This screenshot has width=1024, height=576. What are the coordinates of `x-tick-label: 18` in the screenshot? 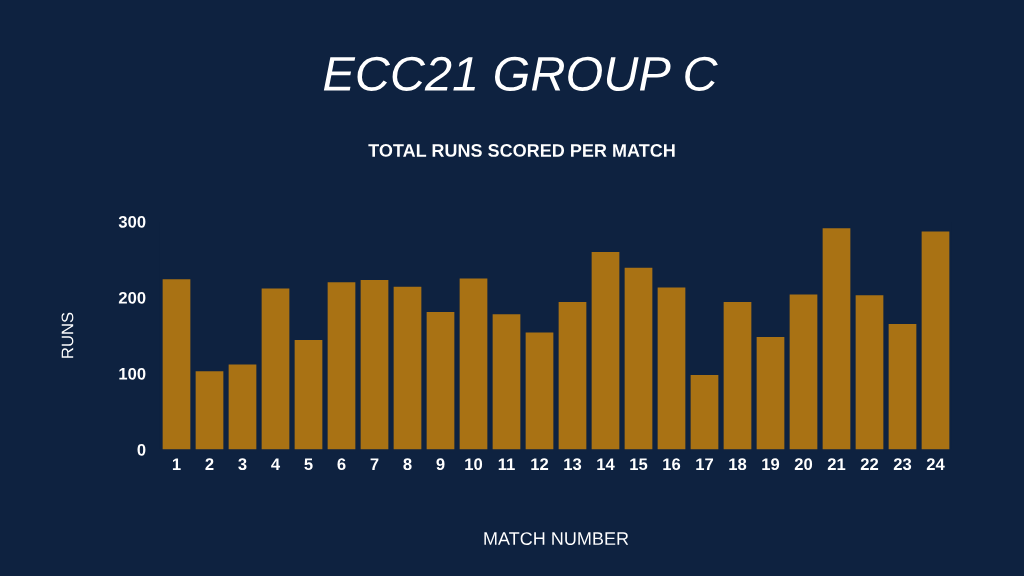 It's located at (738, 464).